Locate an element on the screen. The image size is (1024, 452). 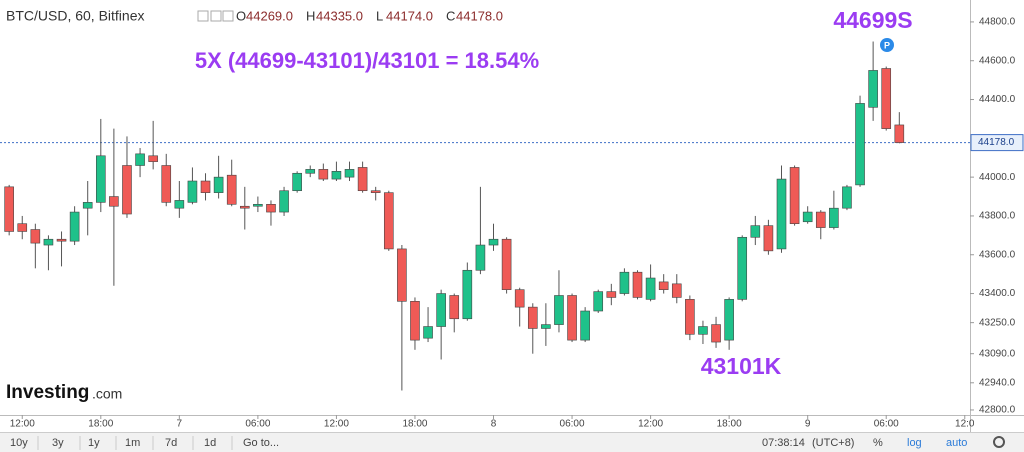
y-tick-label: 43090.0 is located at coordinates (997, 353).